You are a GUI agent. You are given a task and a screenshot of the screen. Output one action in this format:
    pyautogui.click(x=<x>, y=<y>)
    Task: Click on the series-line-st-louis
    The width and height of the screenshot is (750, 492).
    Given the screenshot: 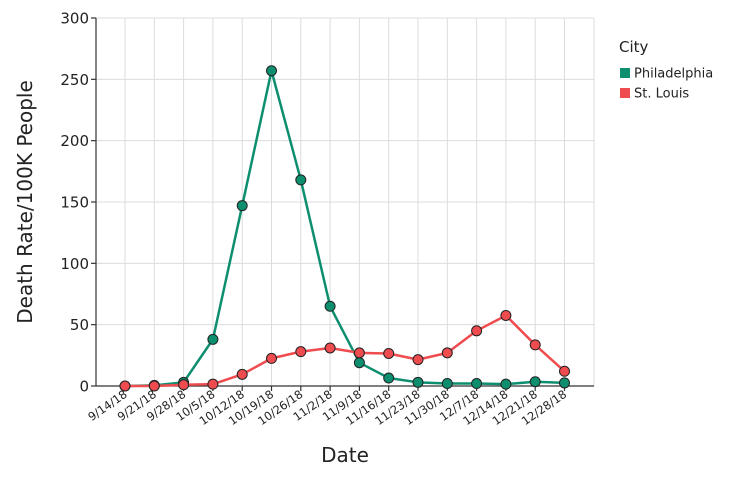 What is the action you would take?
    pyautogui.click(x=345, y=351)
    